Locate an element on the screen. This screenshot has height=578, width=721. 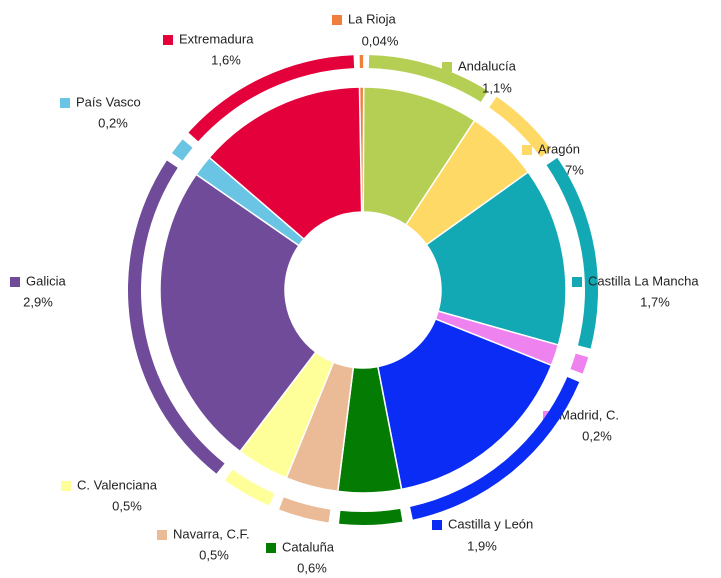
value-label: 0,04% is located at coordinates (380, 40).